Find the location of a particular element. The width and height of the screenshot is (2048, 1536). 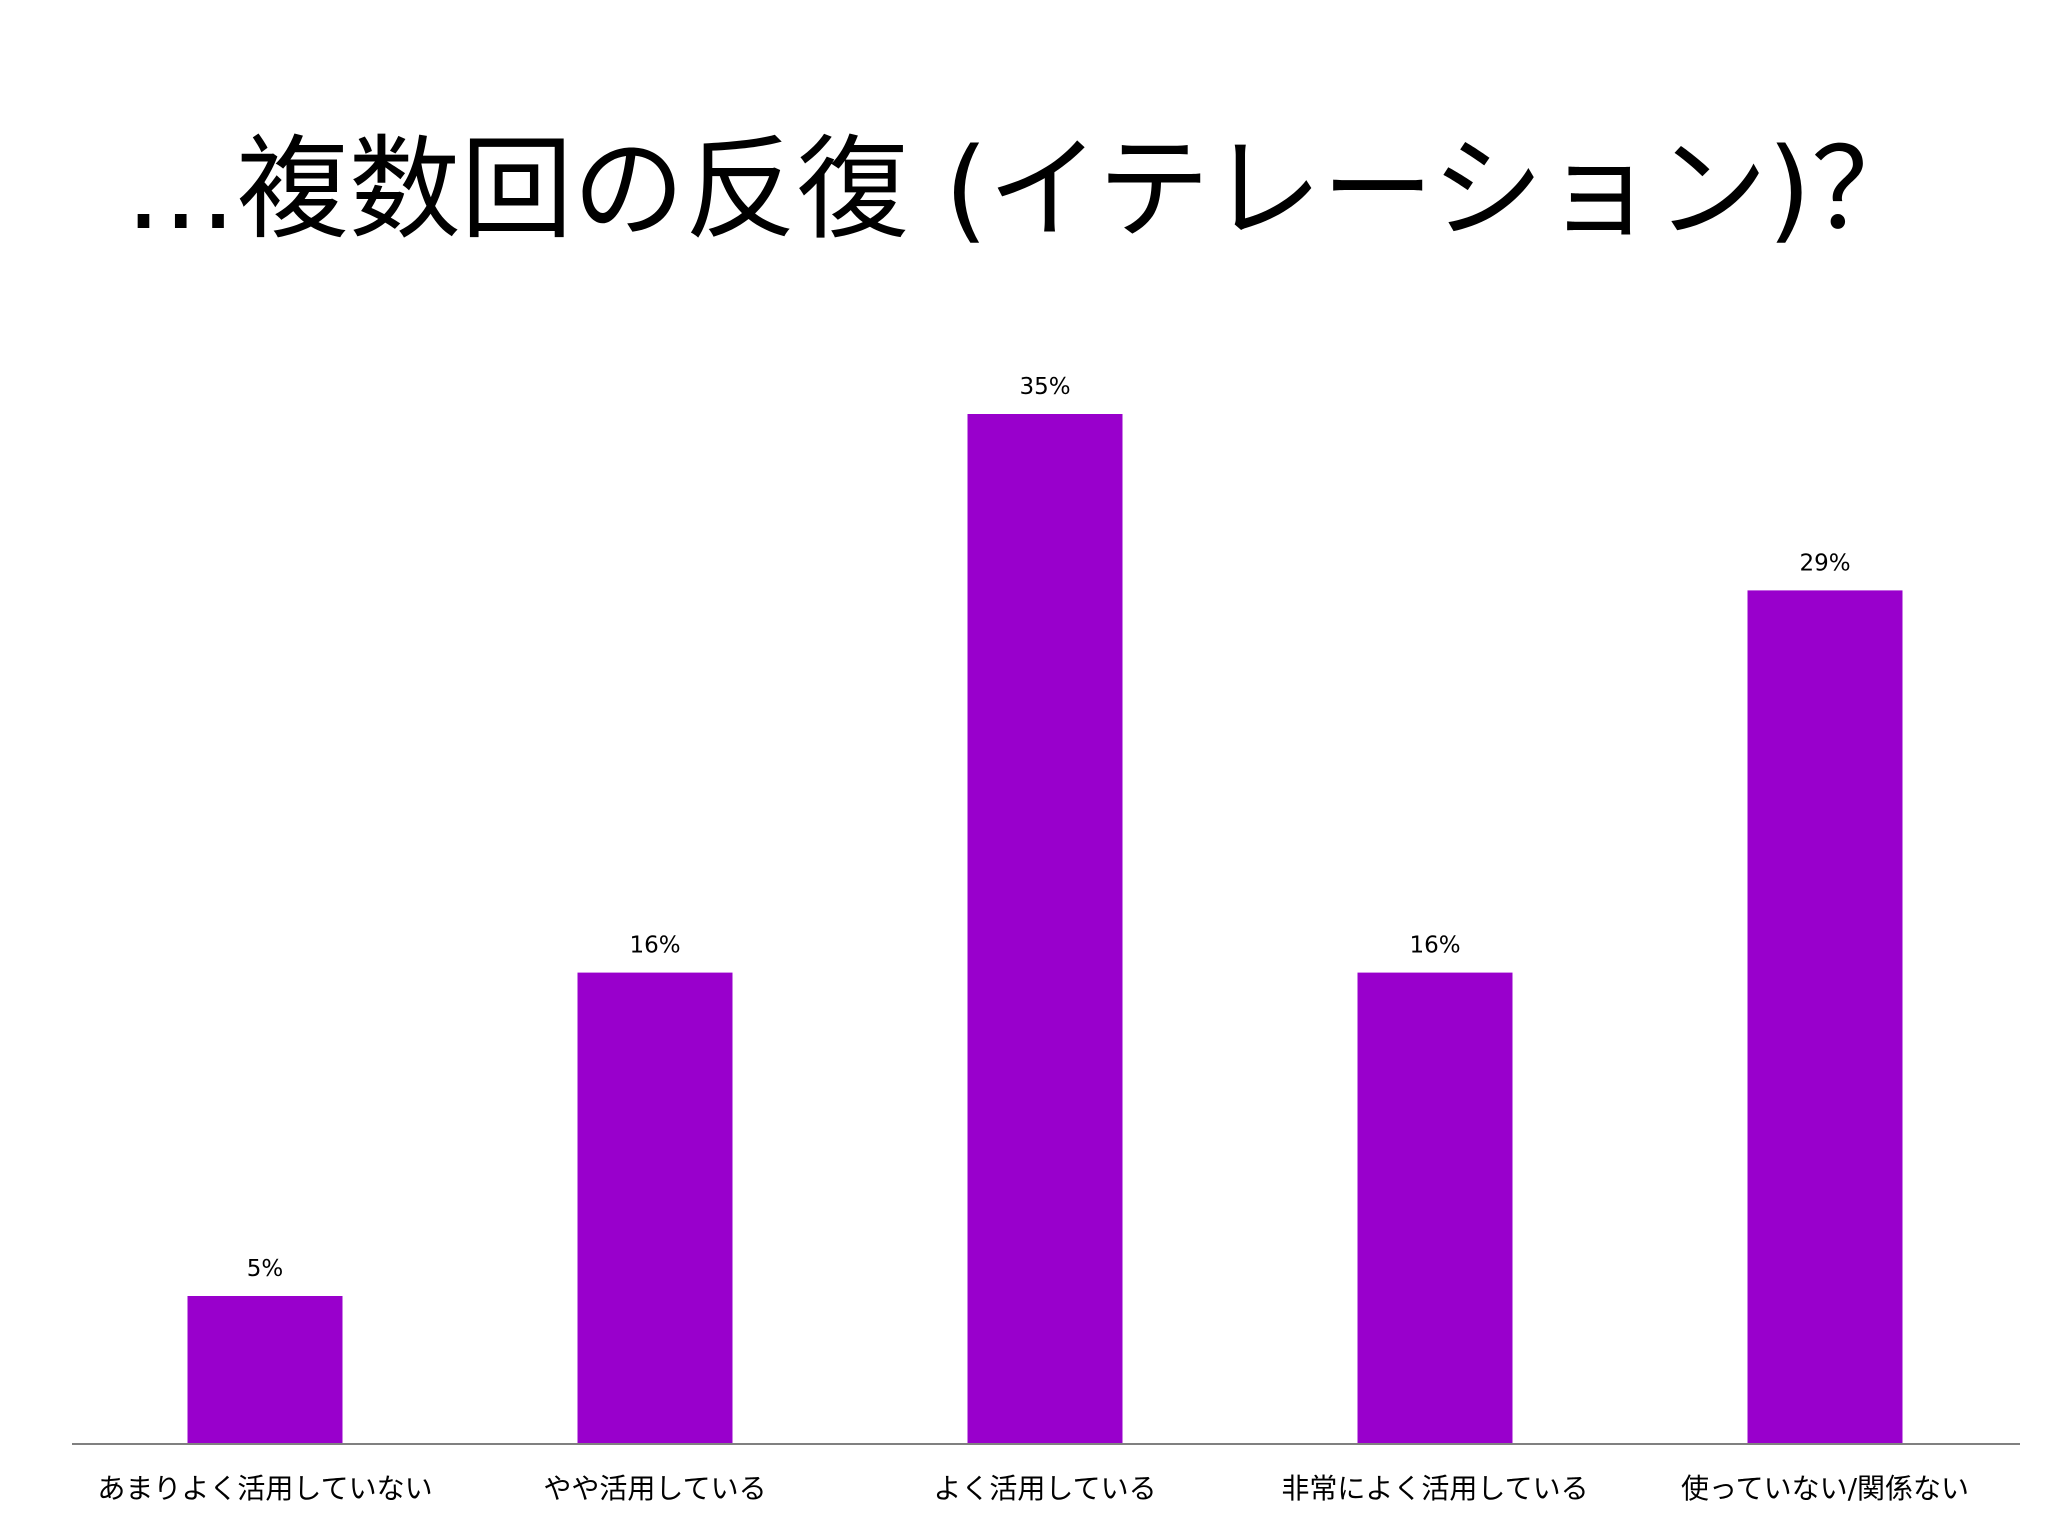

data-label-5: 29% is located at coordinates (1824, 563).